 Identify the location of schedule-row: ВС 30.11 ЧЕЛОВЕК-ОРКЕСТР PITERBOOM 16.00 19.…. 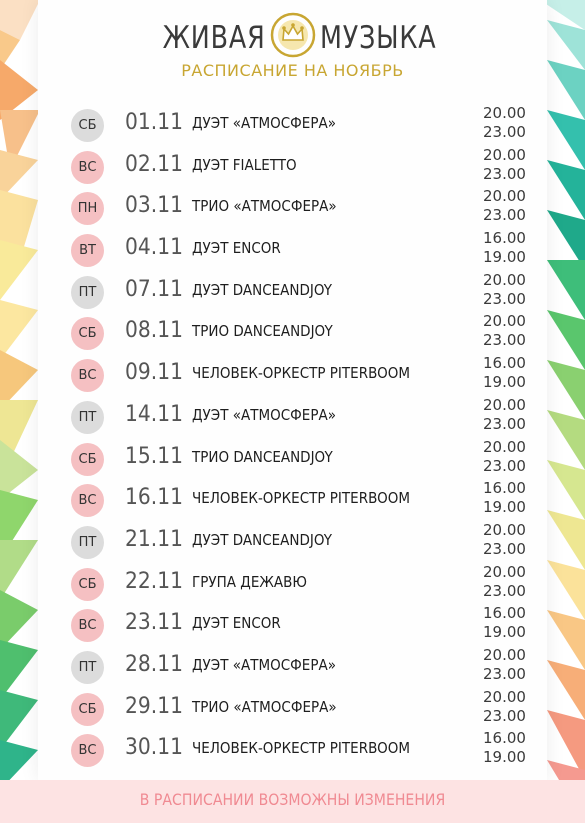
(292, 749).